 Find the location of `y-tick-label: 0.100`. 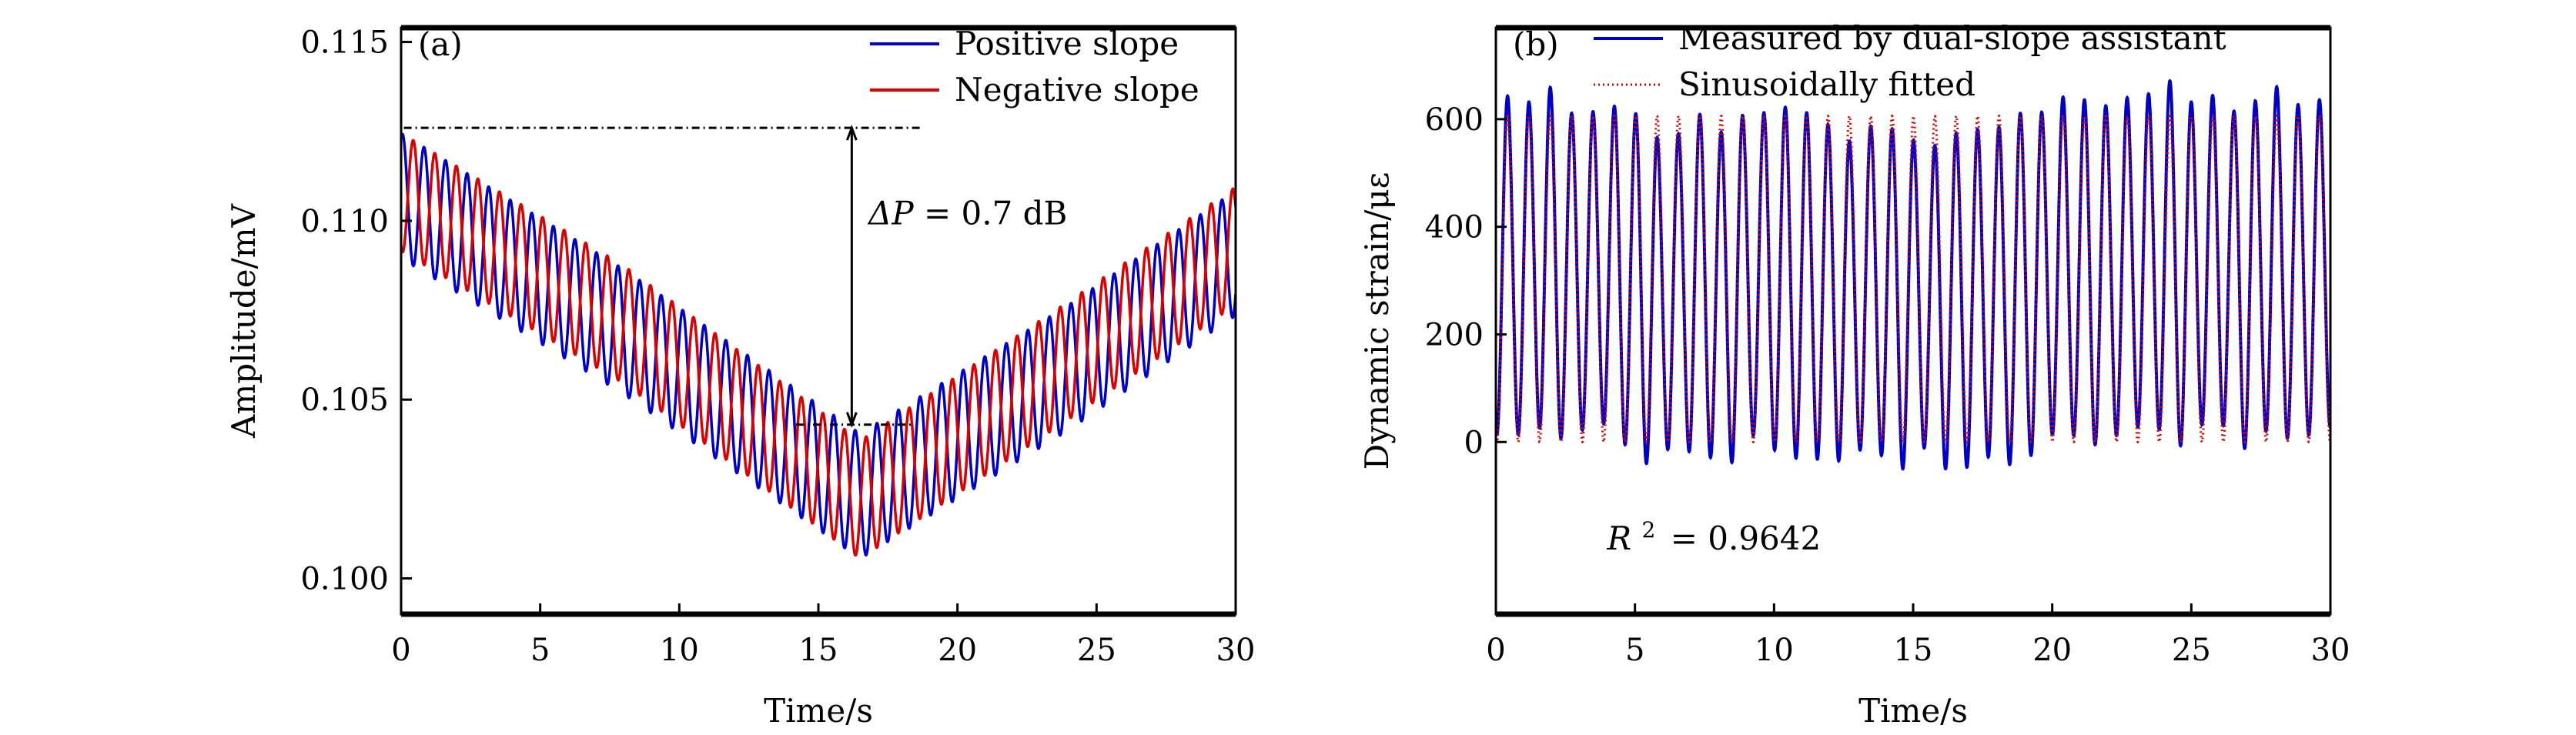

y-tick-label: 0.100 is located at coordinates (345, 579).